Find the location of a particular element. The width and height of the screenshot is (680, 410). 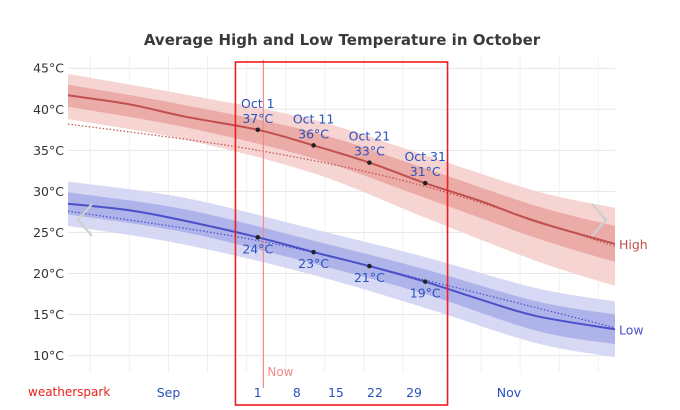

x-axis-ticks: Sep 1 8 15 22 29 Nov is located at coordinates (339, 392).